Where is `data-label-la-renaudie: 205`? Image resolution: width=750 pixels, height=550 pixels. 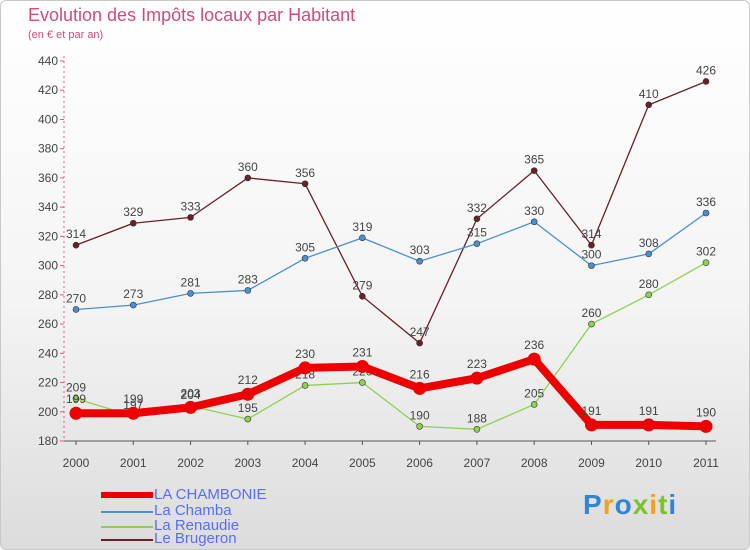 data-label-la-renaudie: 205 is located at coordinates (534, 393).